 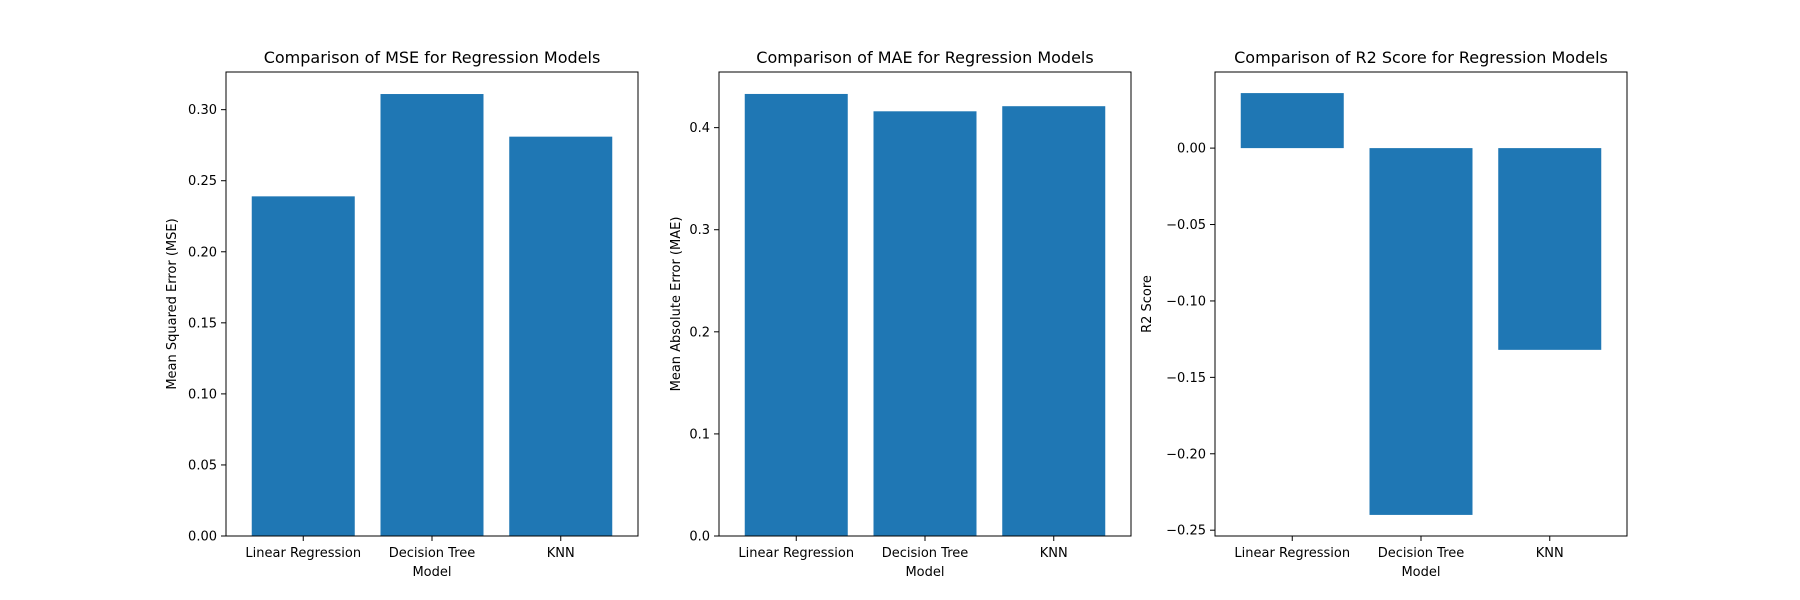 I want to click on y-ticks: 0.00 0.05 0.10 0.15 0.20 0.25 0.30, so click(x=207, y=324).